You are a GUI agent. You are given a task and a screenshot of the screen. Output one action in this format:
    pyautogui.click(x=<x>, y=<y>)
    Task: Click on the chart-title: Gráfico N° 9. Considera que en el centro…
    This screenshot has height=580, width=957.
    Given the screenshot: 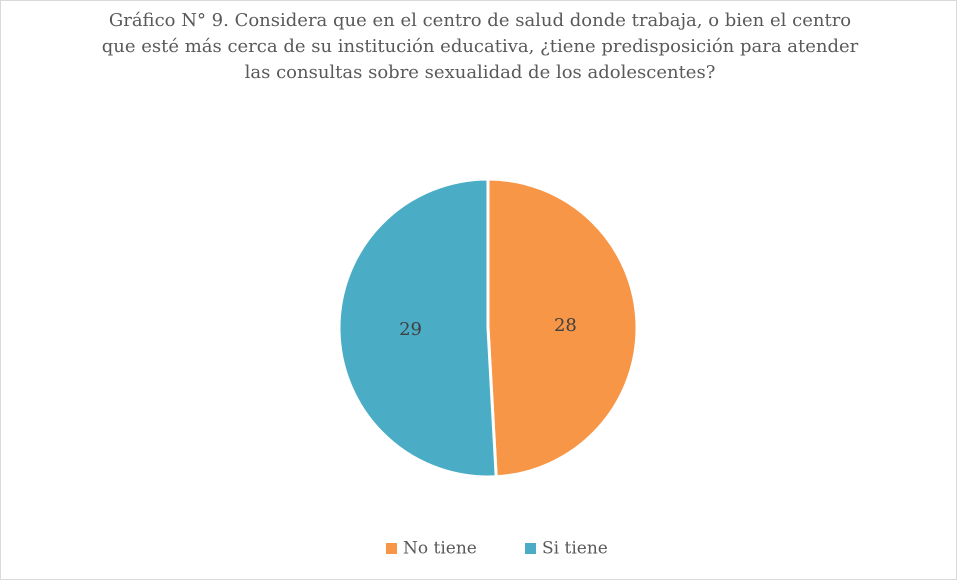 What is the action you would take?
    pyautogui.click(x=480, y=46)
    